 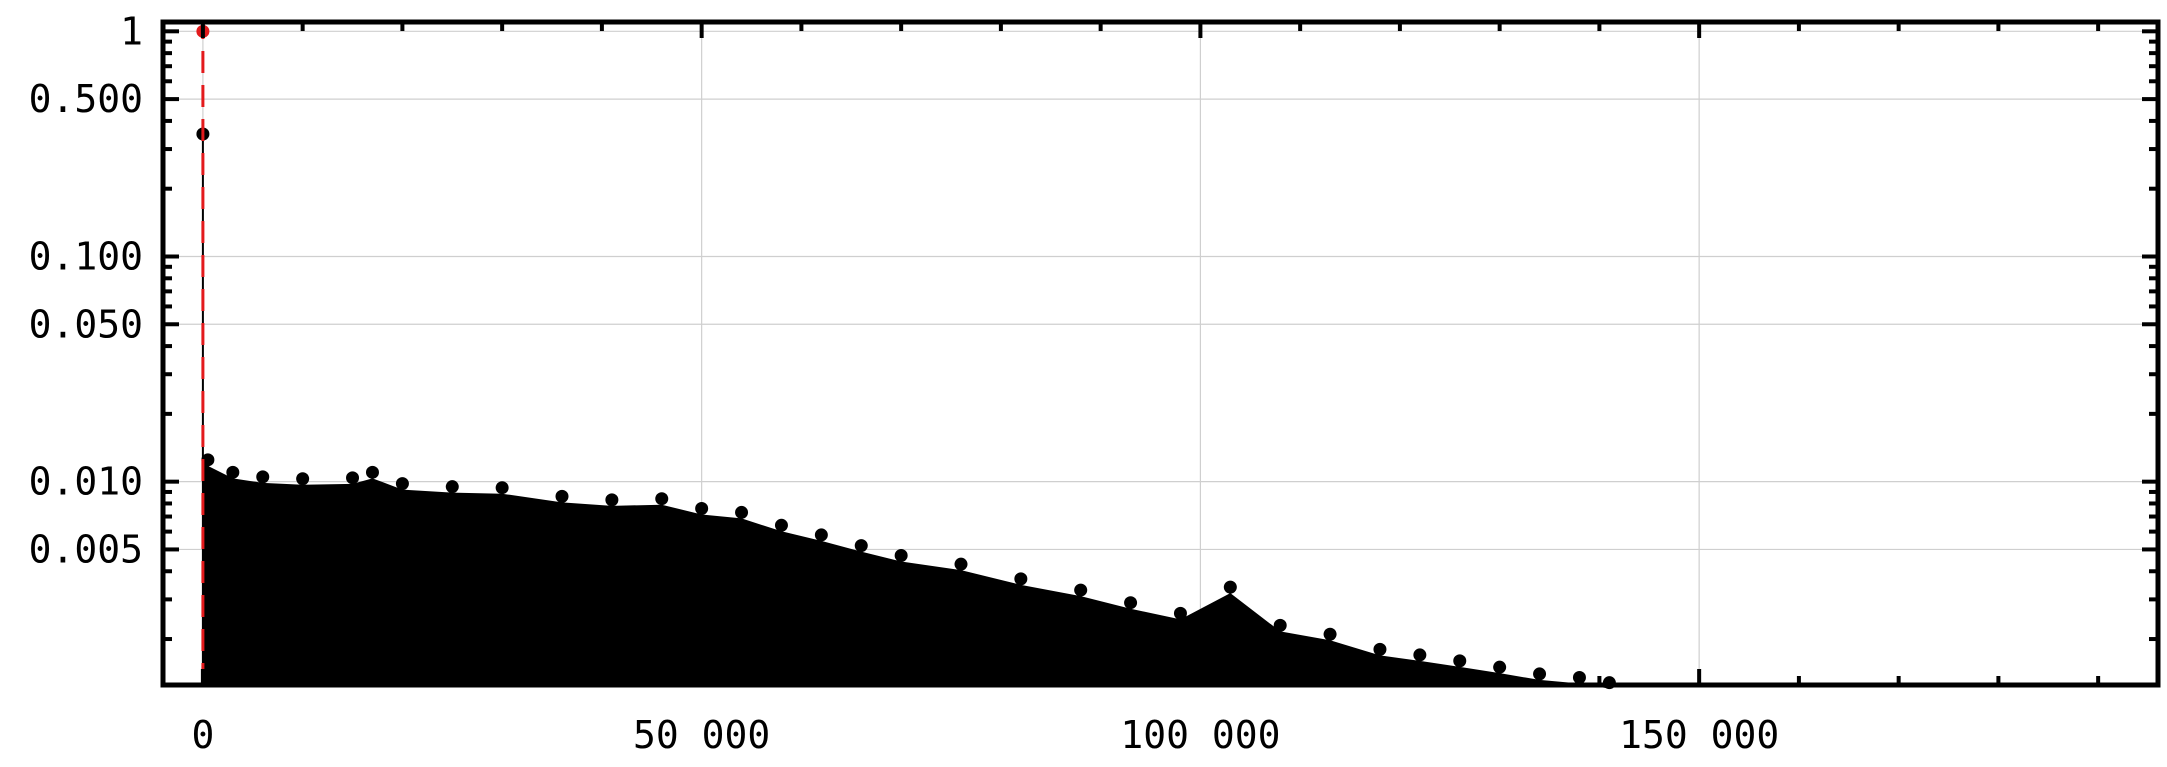 What do you see at coordinates (131, 31) in the screenshot?
I see `y-tick-label: 1` at bounding box center [131, 31].